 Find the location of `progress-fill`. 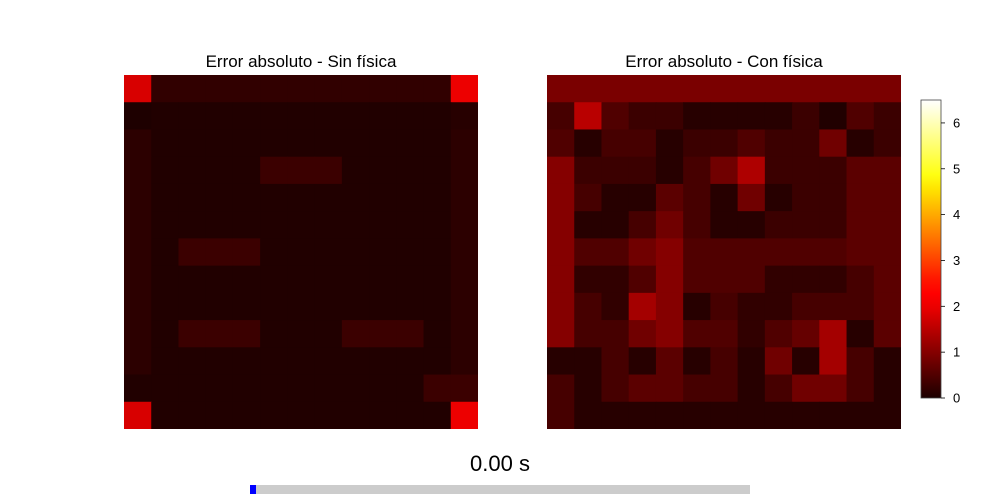

progress-fill is located at coordinates (253, 489).